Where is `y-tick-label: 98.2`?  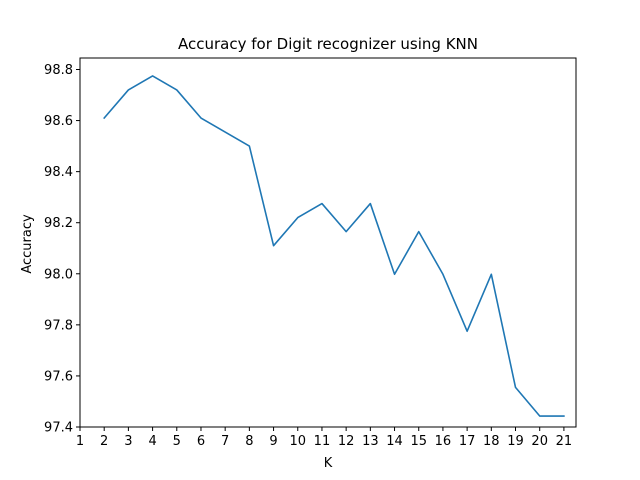 y-tick-label: 98.2 is located at coordinates (58, 223).